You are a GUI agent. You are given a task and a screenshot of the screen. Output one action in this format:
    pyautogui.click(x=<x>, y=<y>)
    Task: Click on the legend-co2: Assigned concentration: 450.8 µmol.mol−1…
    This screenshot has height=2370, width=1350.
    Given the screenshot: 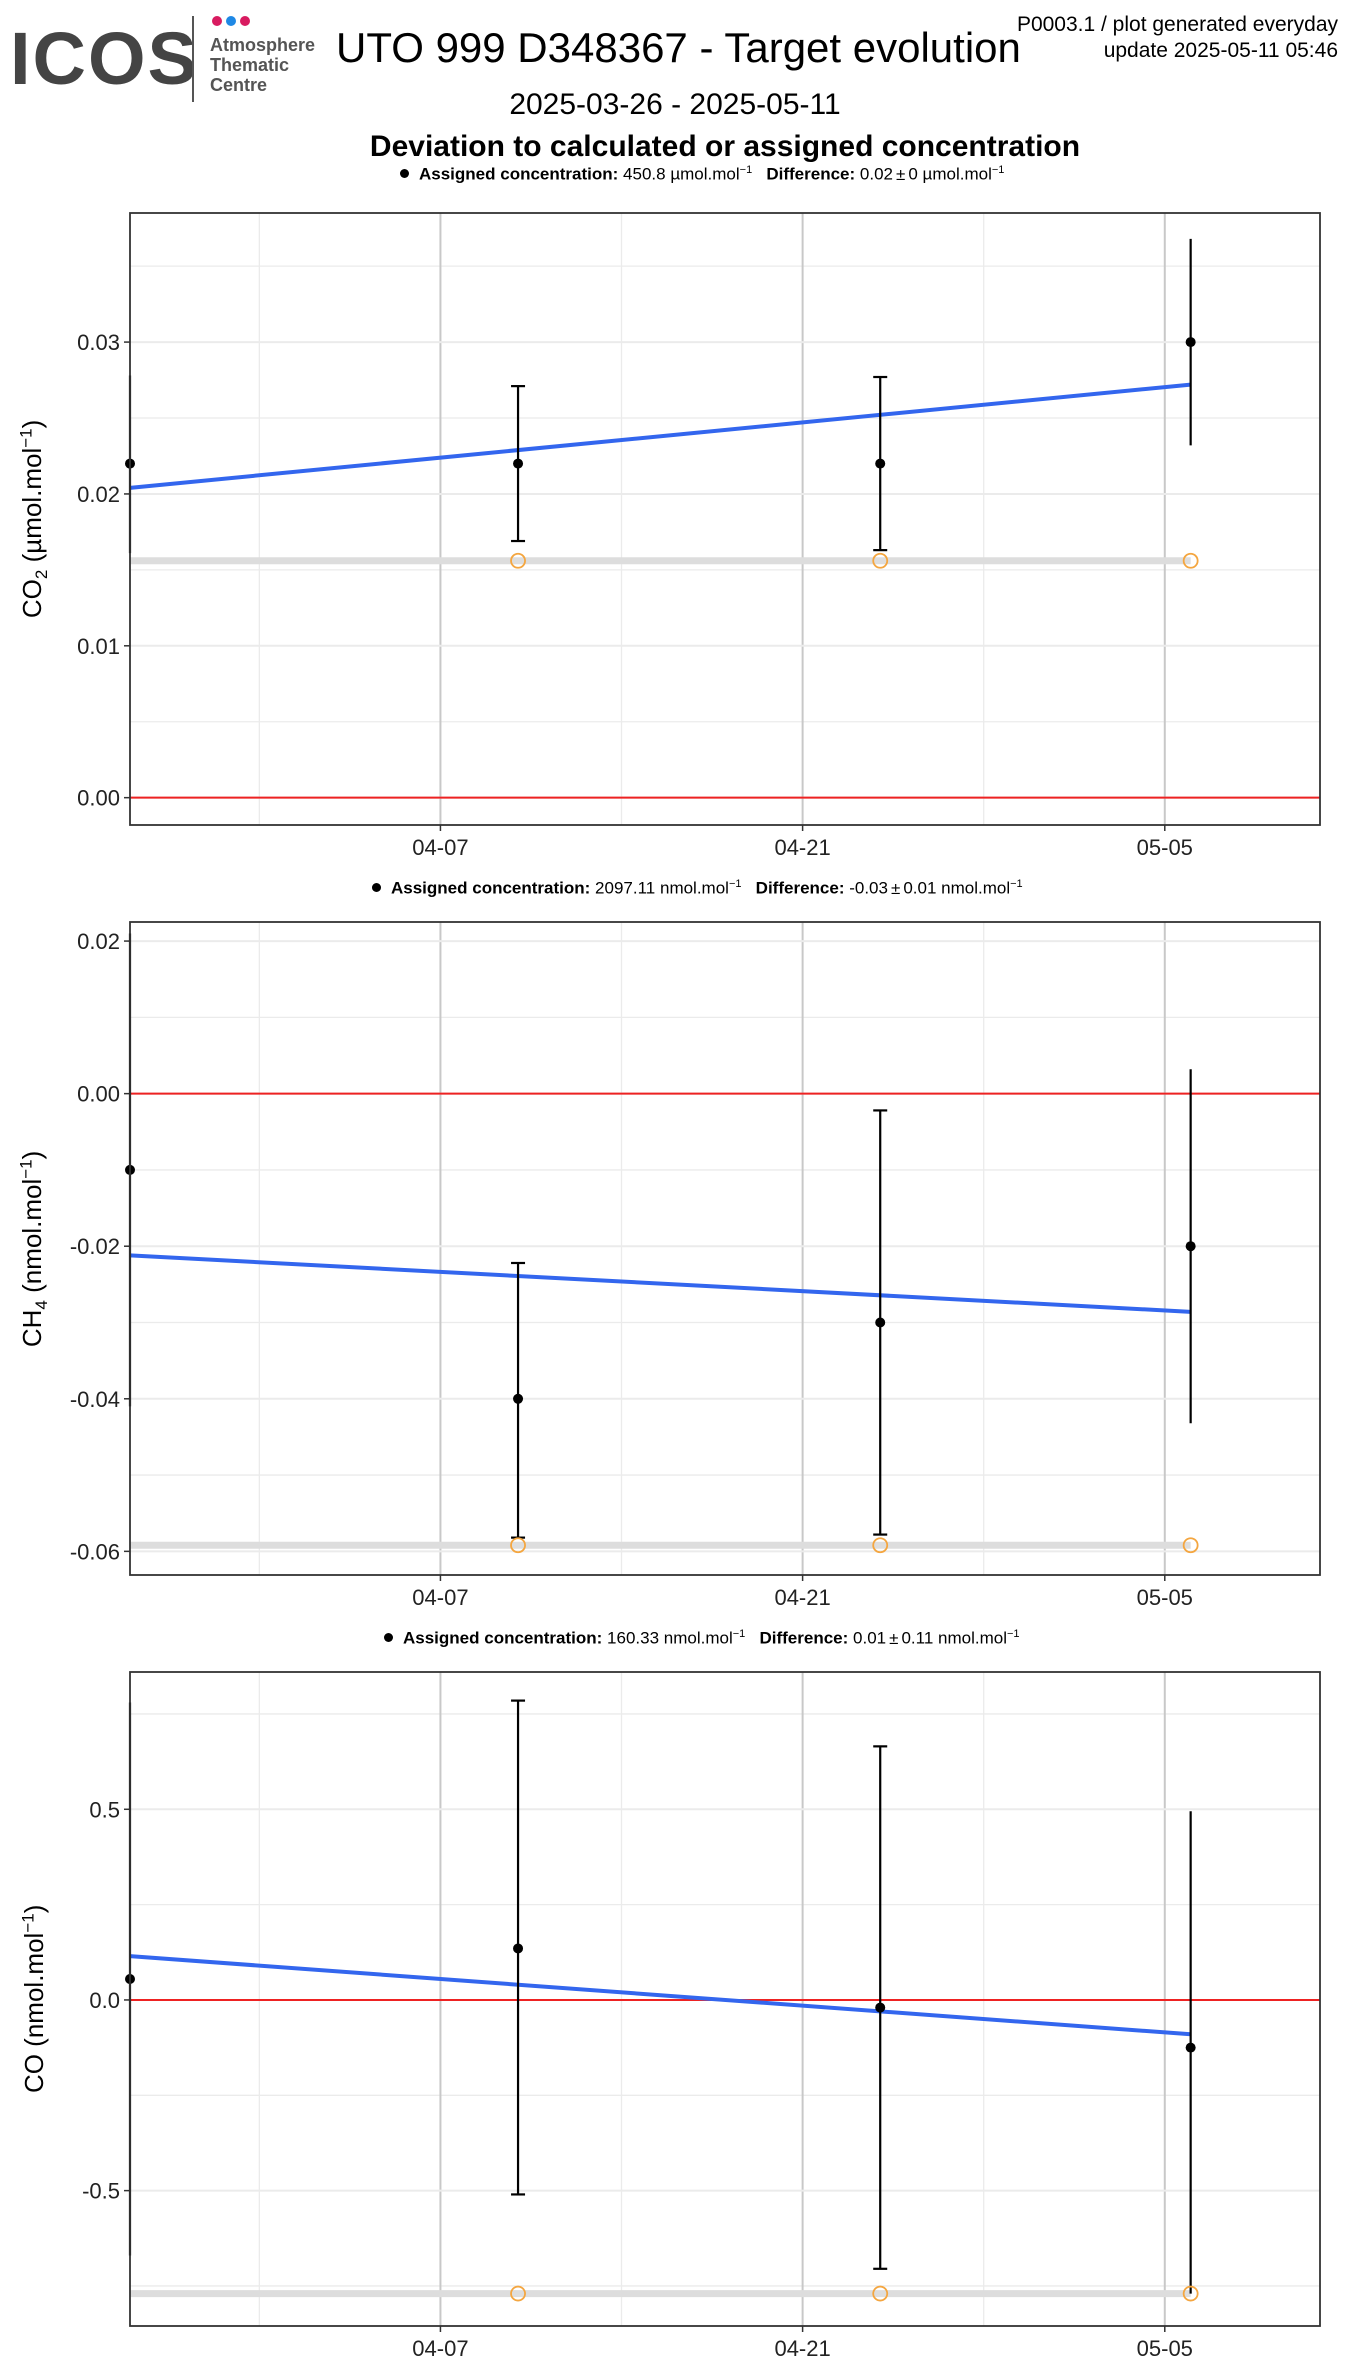 What is the action you would take?
    pyautogui.click(x=702, y=174)
    